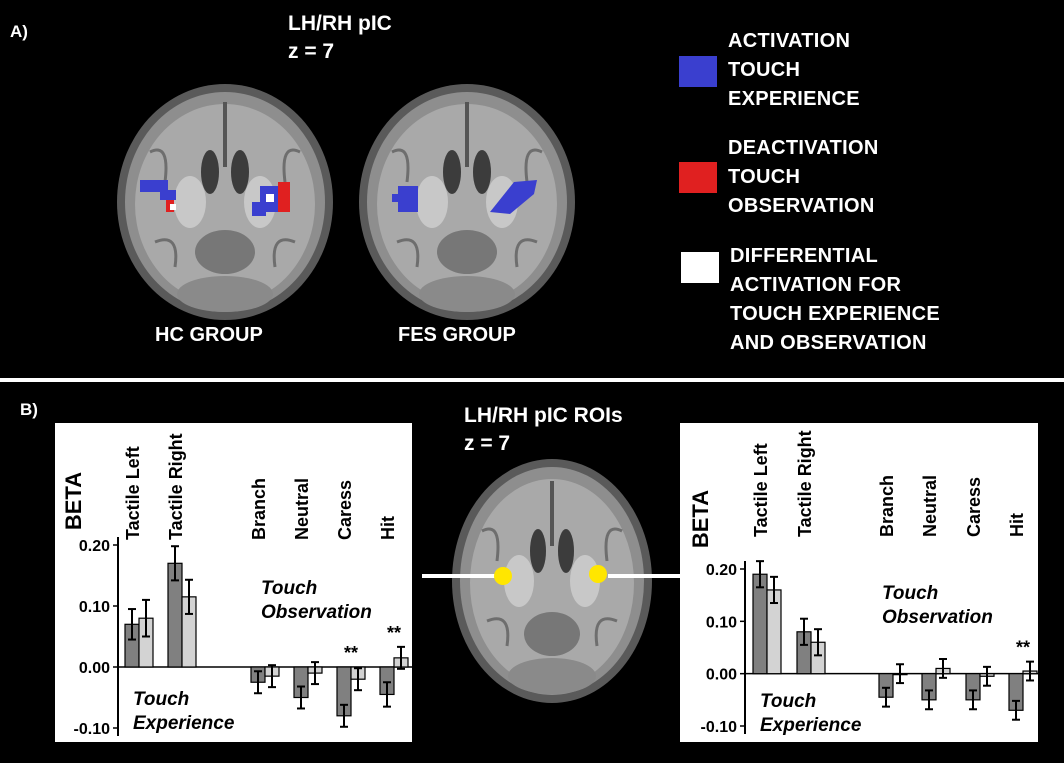 Image resolution: width=1064 pixels, height=763 pixels. Describe the element at coordinates (794, 70) in the screenshot. I see `legend-activation: ACTIVATION TOUCH EXPERIENCE` at that location.